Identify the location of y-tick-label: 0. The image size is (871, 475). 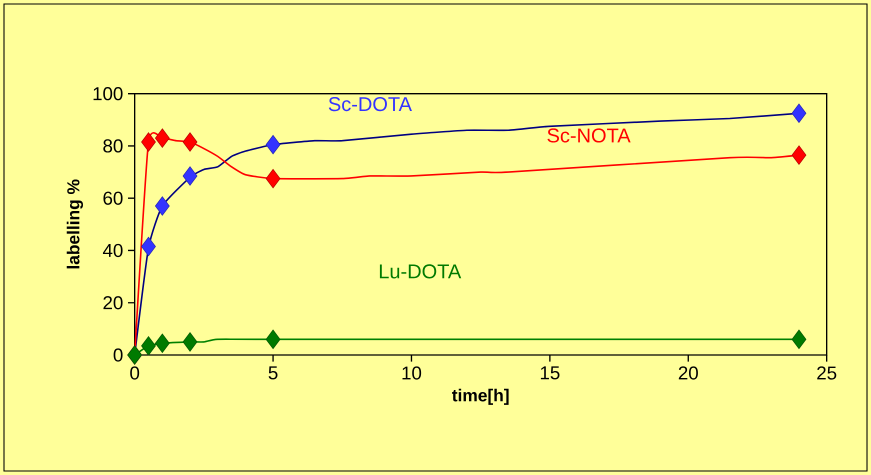
(118, 355).